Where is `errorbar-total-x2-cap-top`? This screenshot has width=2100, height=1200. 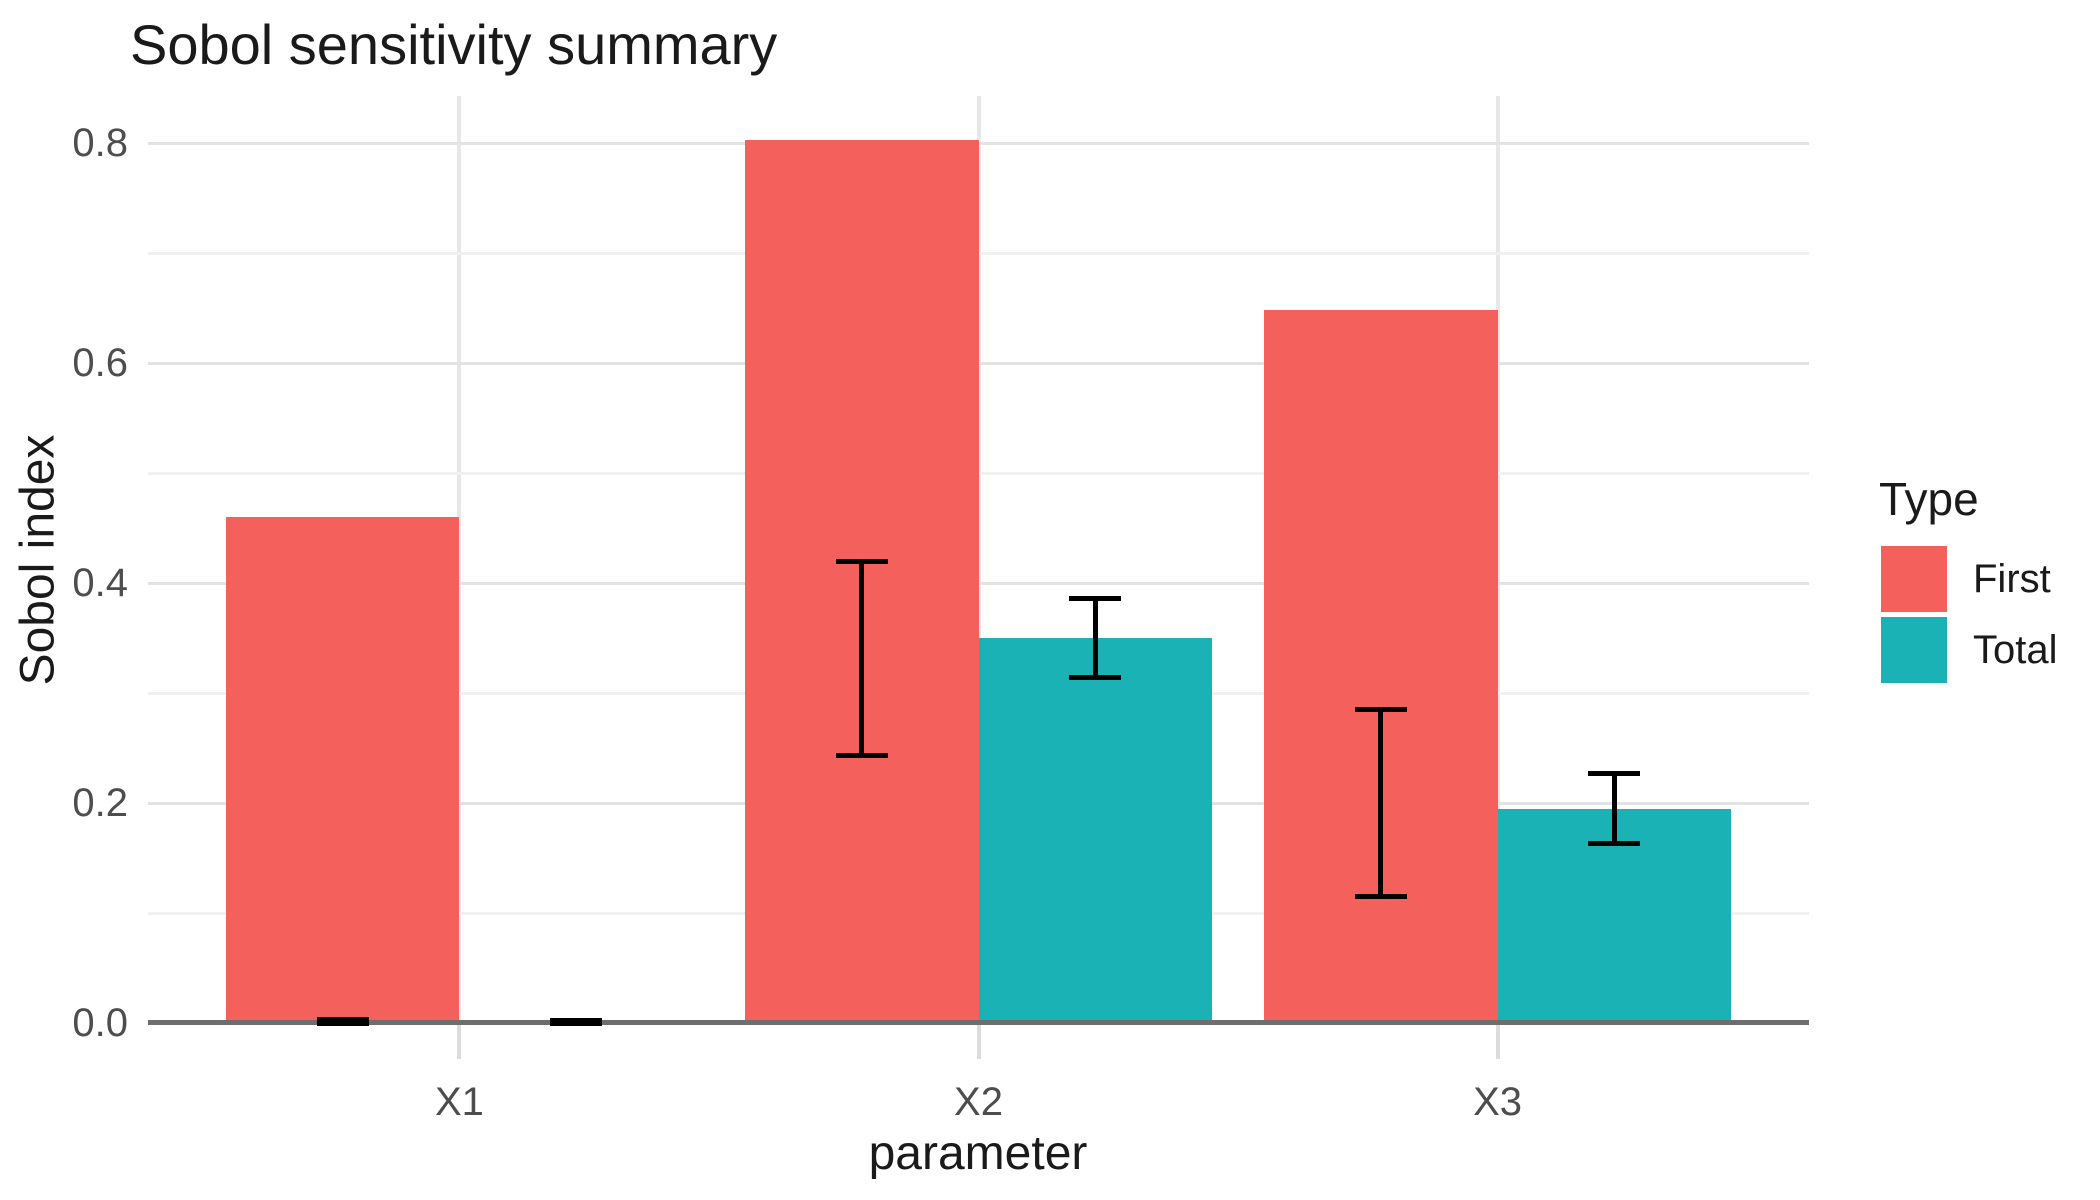 errorbar-total-x2-cap-top is located at coordinates (1095, 598).